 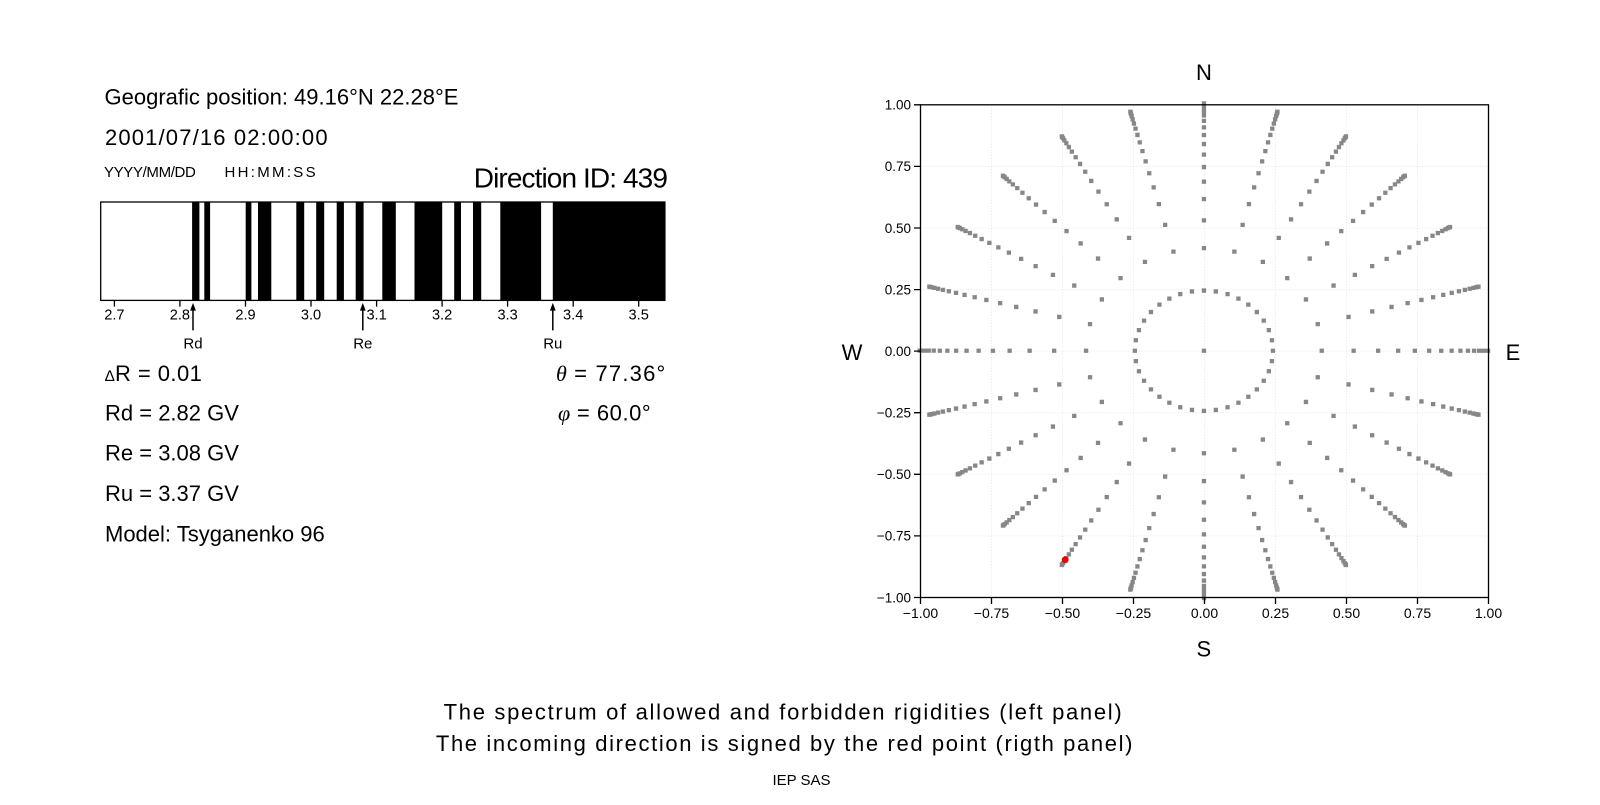 What do you see at coordinates (180, 315) in the screenshot?
I see `svg-text: 2.8` at bounding box center [180, 315].